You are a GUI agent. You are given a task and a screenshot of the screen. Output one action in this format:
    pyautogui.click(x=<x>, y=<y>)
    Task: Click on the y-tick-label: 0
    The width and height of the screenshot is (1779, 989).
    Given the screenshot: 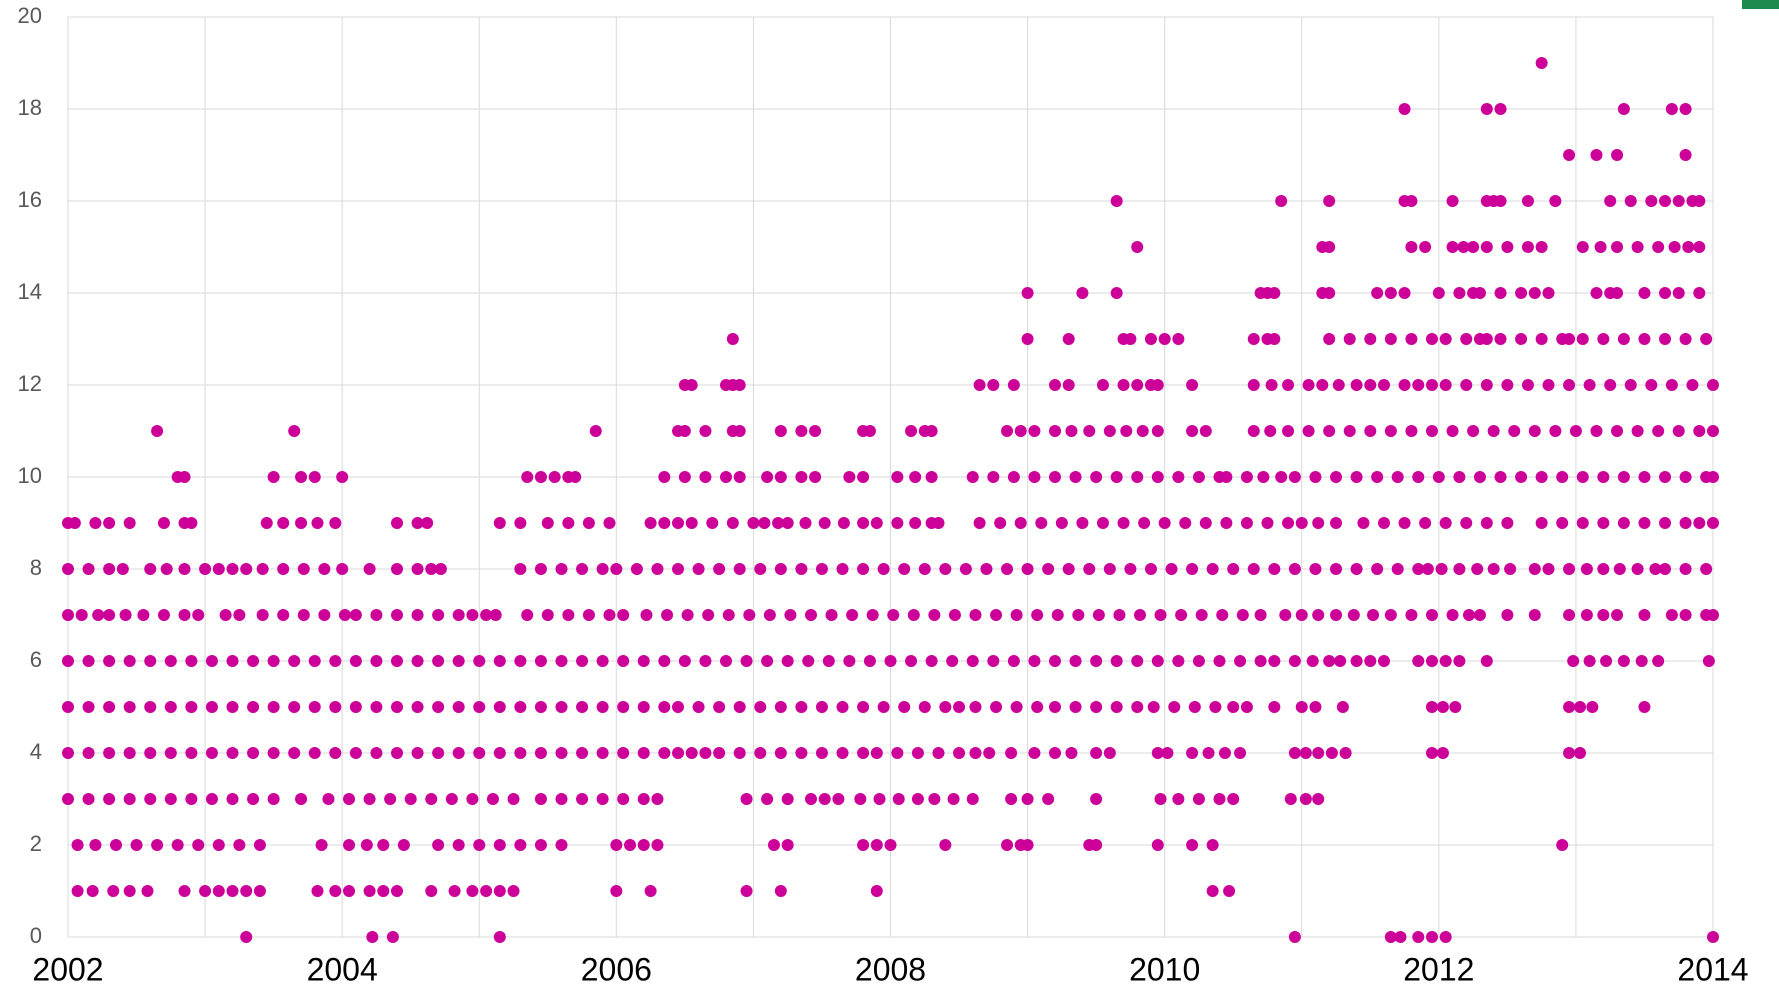 What is the action you would take?
    pyautogui.click(x=36, y=935)
    